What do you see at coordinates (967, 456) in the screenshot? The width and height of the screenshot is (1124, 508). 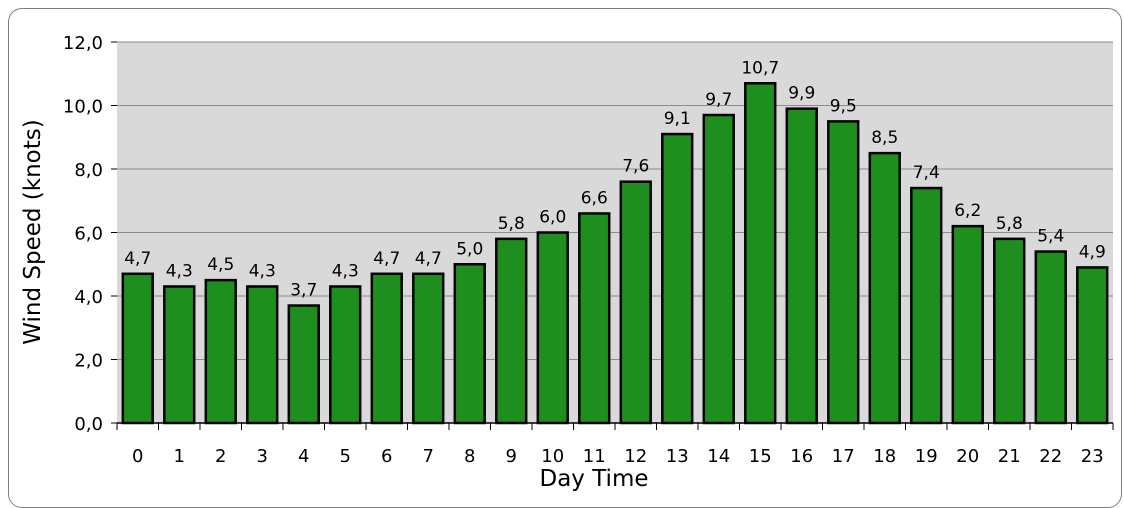 I see `x-tick-label: 20` at bounding box center [967, 456].